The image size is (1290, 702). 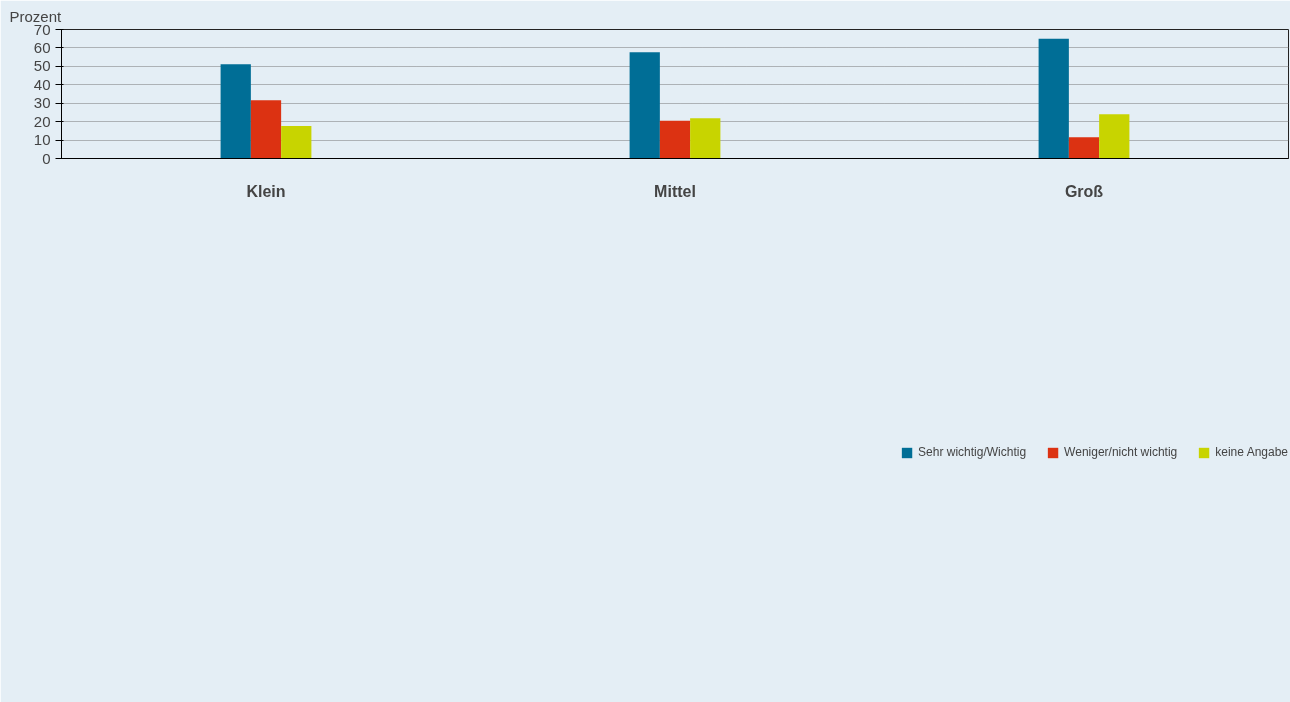 What do you see at coordinates (42, 84) in the screenshot?
I see `y-tick-label: 40` at bounding box center [42, 84].